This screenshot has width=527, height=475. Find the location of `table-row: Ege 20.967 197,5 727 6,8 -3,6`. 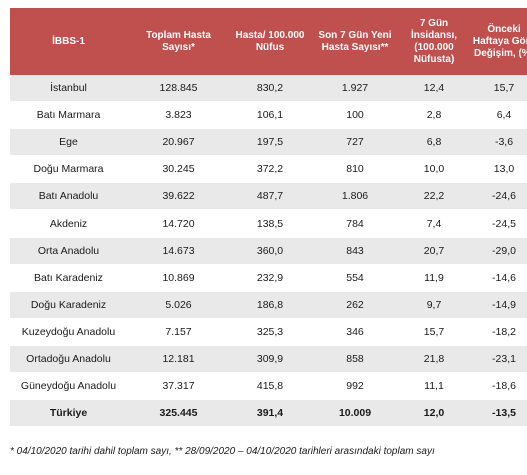

table-row: Ege 20.967 197,5 727 6,8 -3,6 is located at coordinates (268, 142).